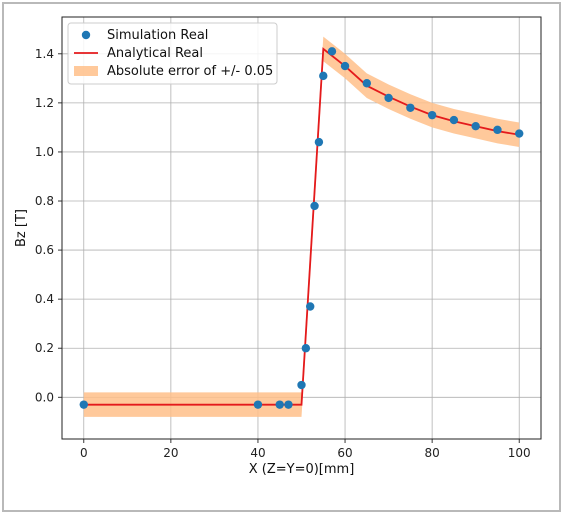  What do you see at coordinates (44, 348) in the screenshot?
I see `y-tick-label: 0.2` at bounding box center [44, 348].